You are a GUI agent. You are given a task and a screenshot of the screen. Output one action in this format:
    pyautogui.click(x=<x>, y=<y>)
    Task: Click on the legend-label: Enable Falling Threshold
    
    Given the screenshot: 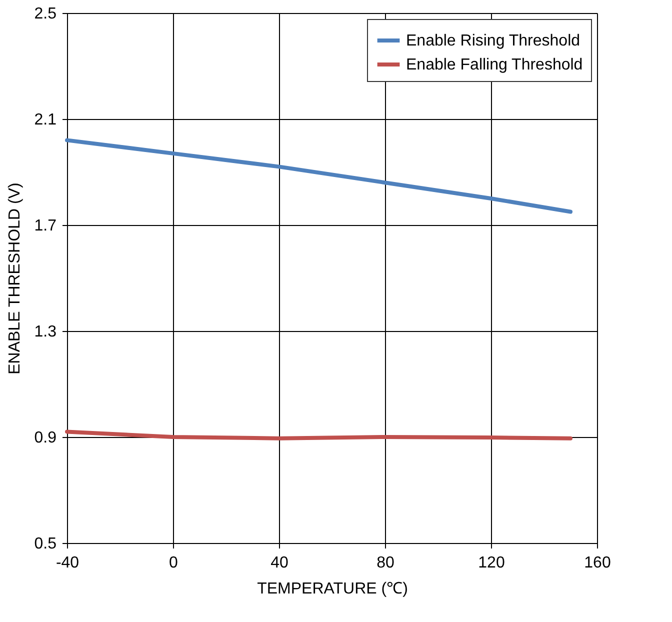 What is the action you would take?
    pyautogui.click(x=494, y=65)
    